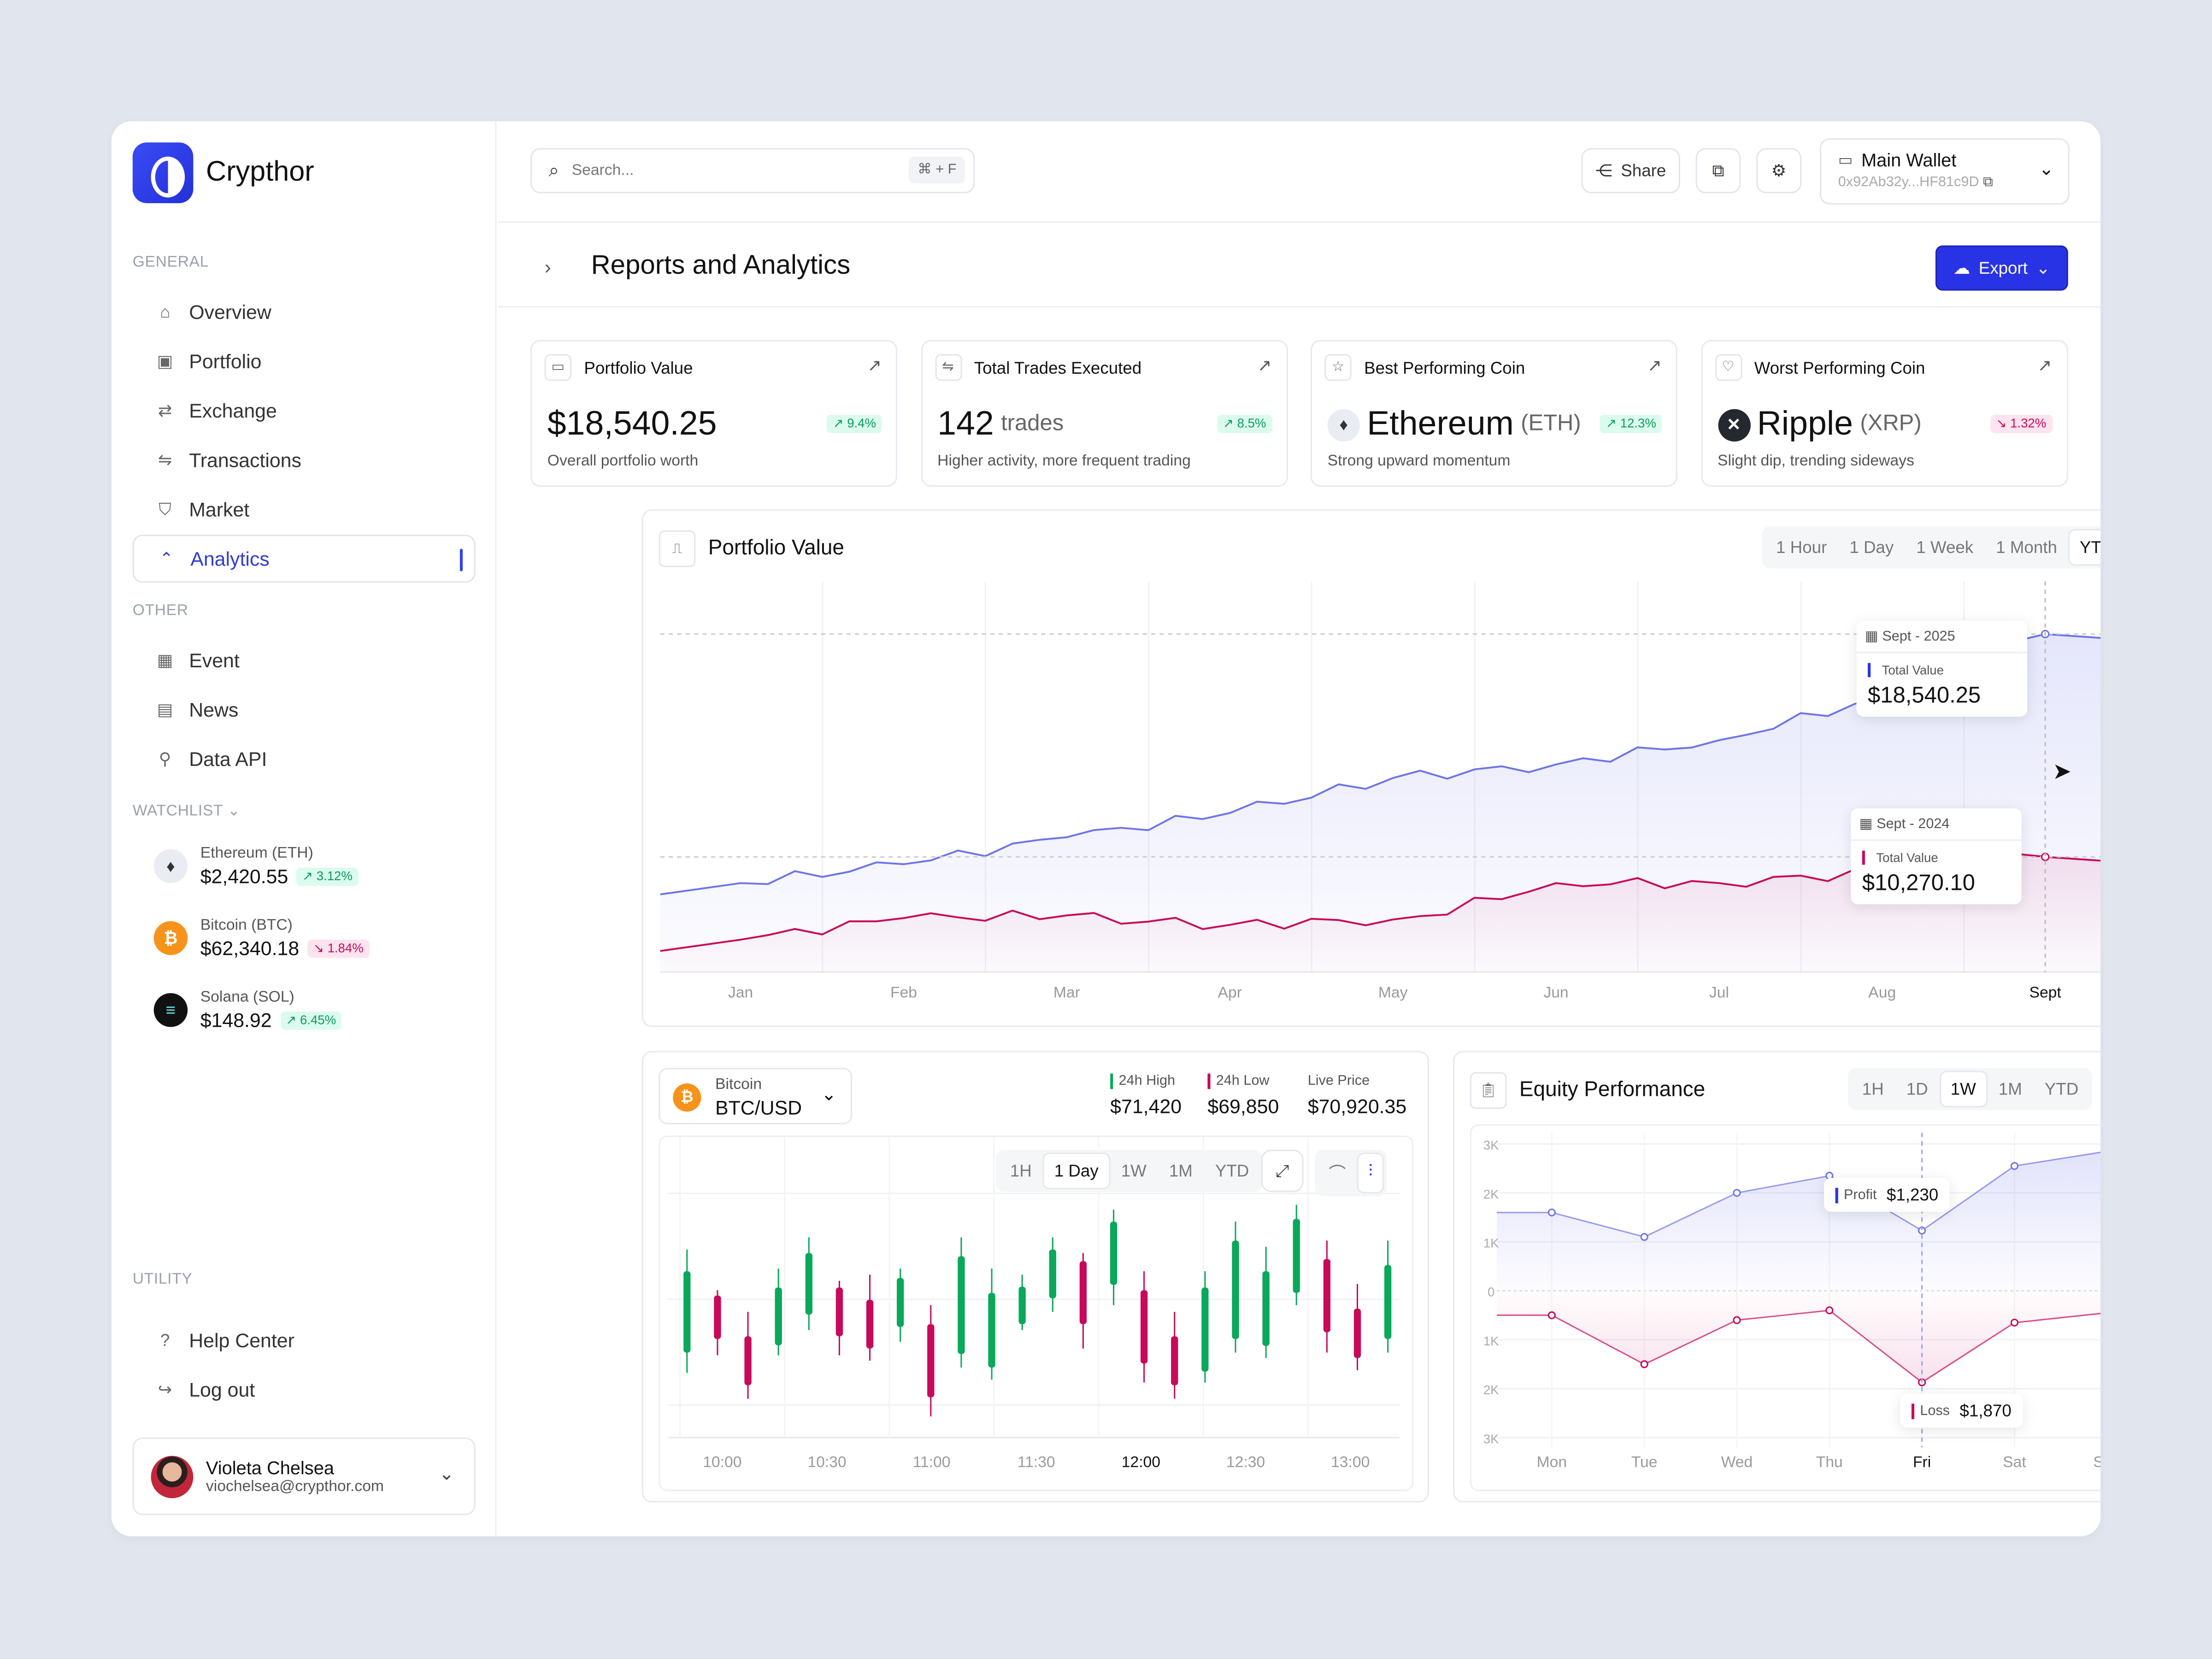 The width and height of the screenshot is (2212, 1659). I want to click on home-icon: ⌂, so click(165, 312).